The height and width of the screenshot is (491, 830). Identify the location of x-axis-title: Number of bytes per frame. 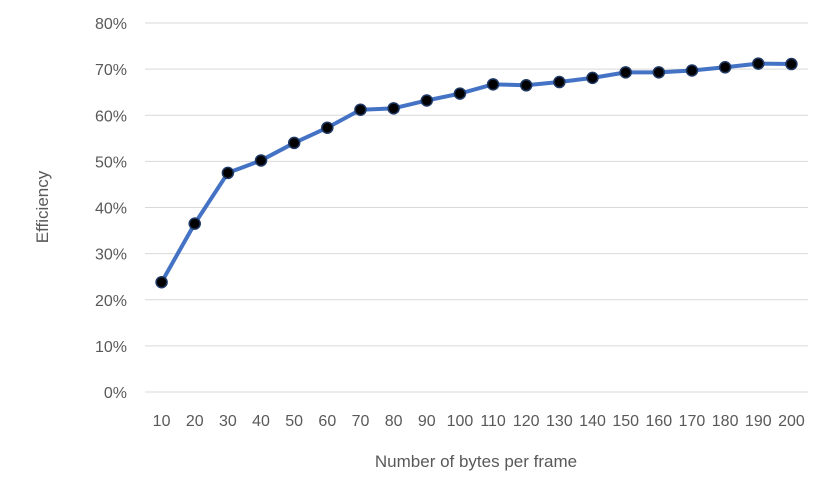
(476, 461).